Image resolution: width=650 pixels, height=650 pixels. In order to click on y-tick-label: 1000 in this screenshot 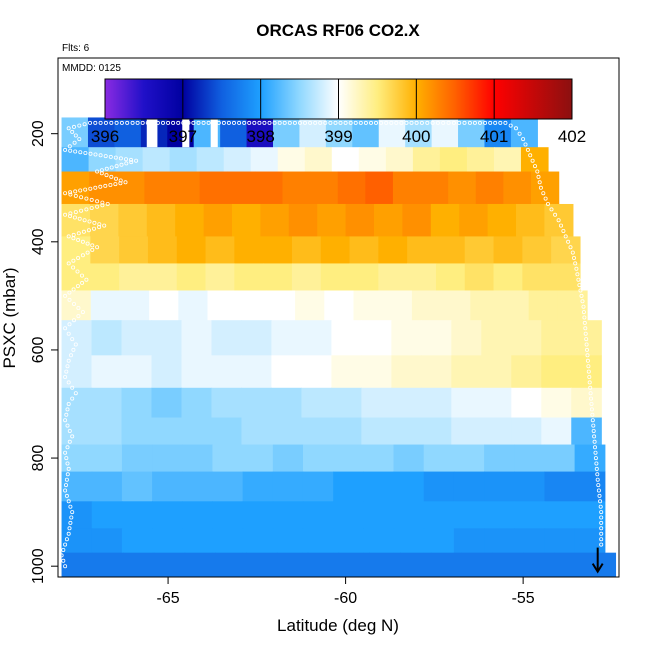, I will do `click(38, 566)`.